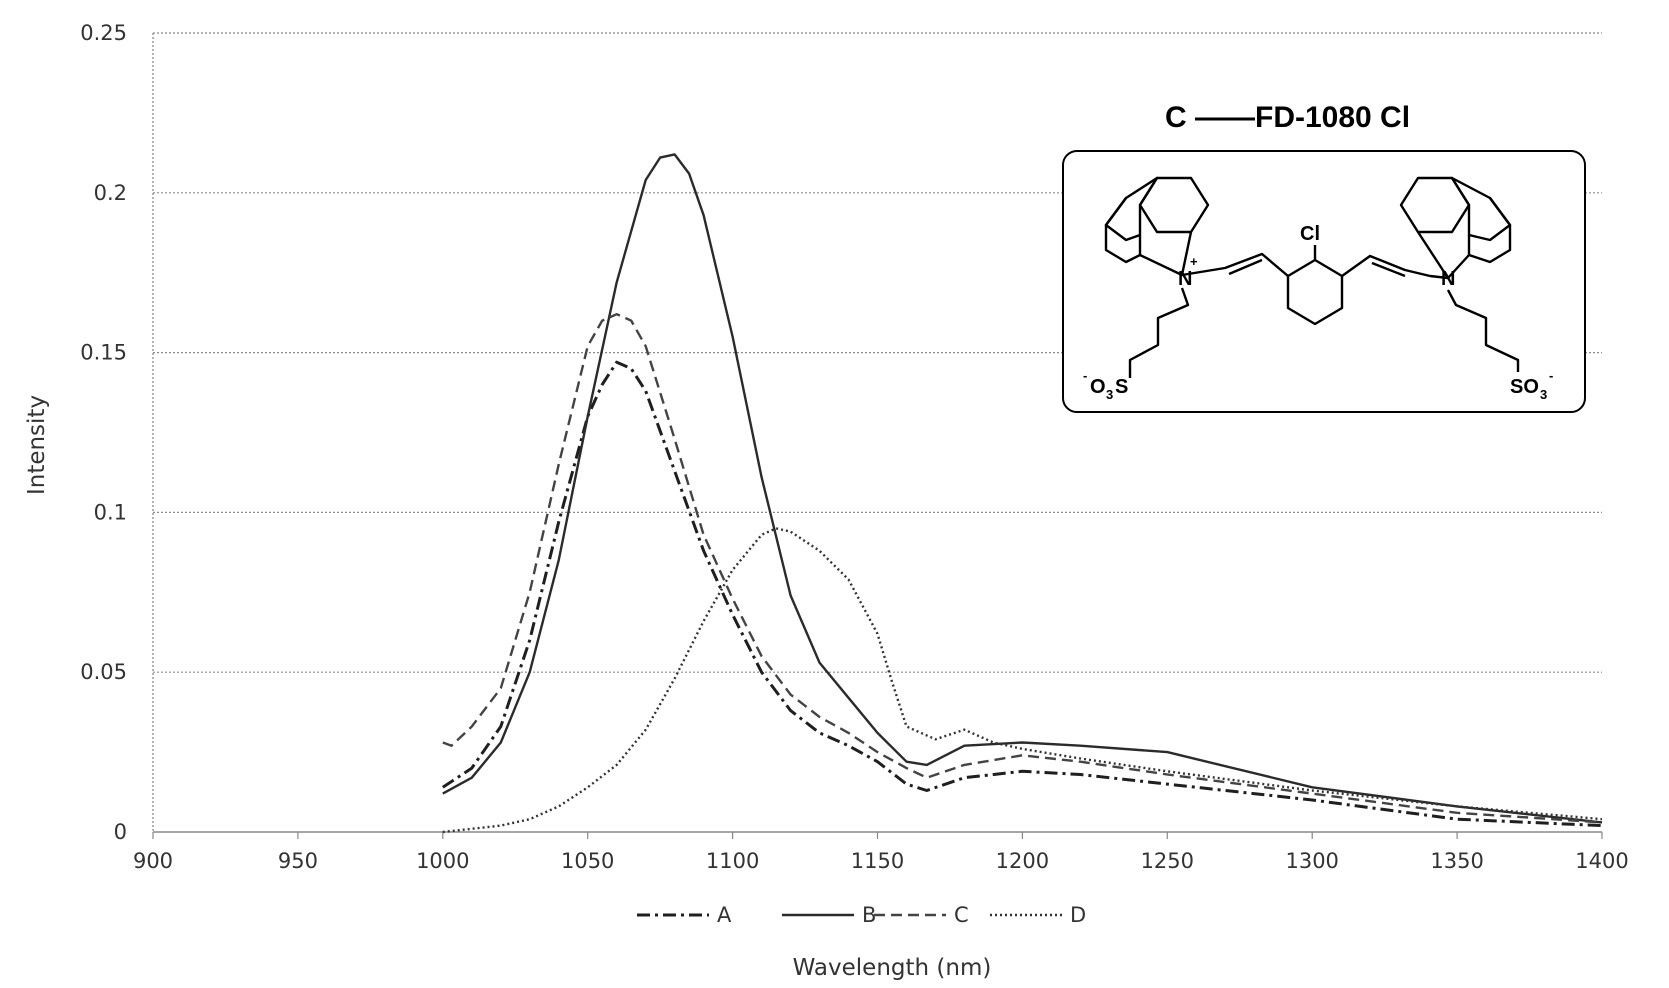  What do you see at coordinates (892, 968) in the screenshot?
I see `x-axis-title: Wavelength (nm)` at bounding box center [892, 968].